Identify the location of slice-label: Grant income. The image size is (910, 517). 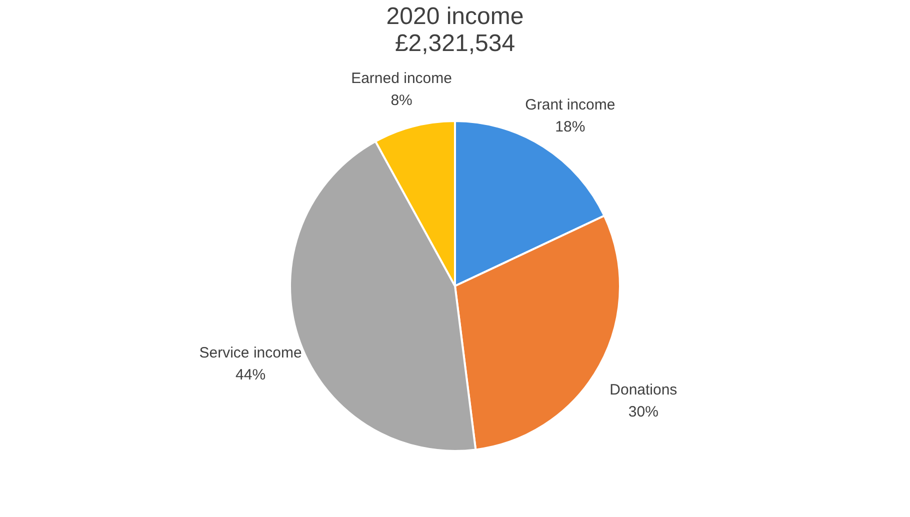
(570, 105).